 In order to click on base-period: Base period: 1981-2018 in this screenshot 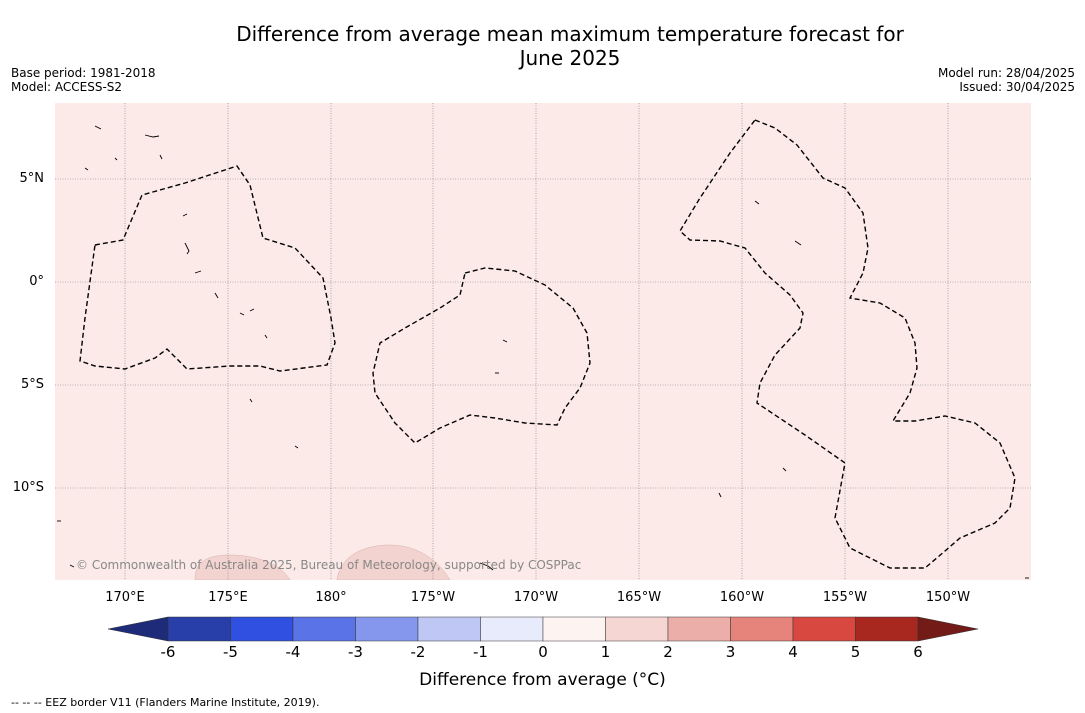, I will do `click(83, 73)`.